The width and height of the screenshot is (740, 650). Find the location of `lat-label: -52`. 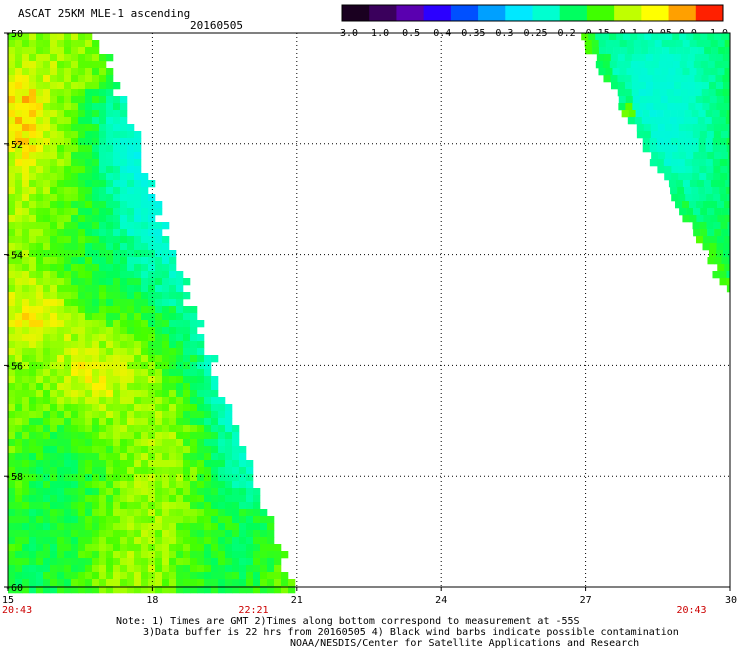

lat-label: -52 is located at coordinates (14, 145).